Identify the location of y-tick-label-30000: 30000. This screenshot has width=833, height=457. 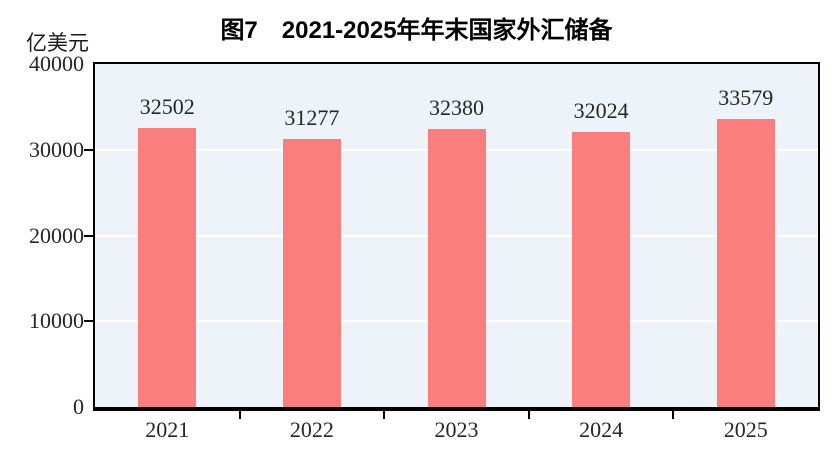
(56, 149).